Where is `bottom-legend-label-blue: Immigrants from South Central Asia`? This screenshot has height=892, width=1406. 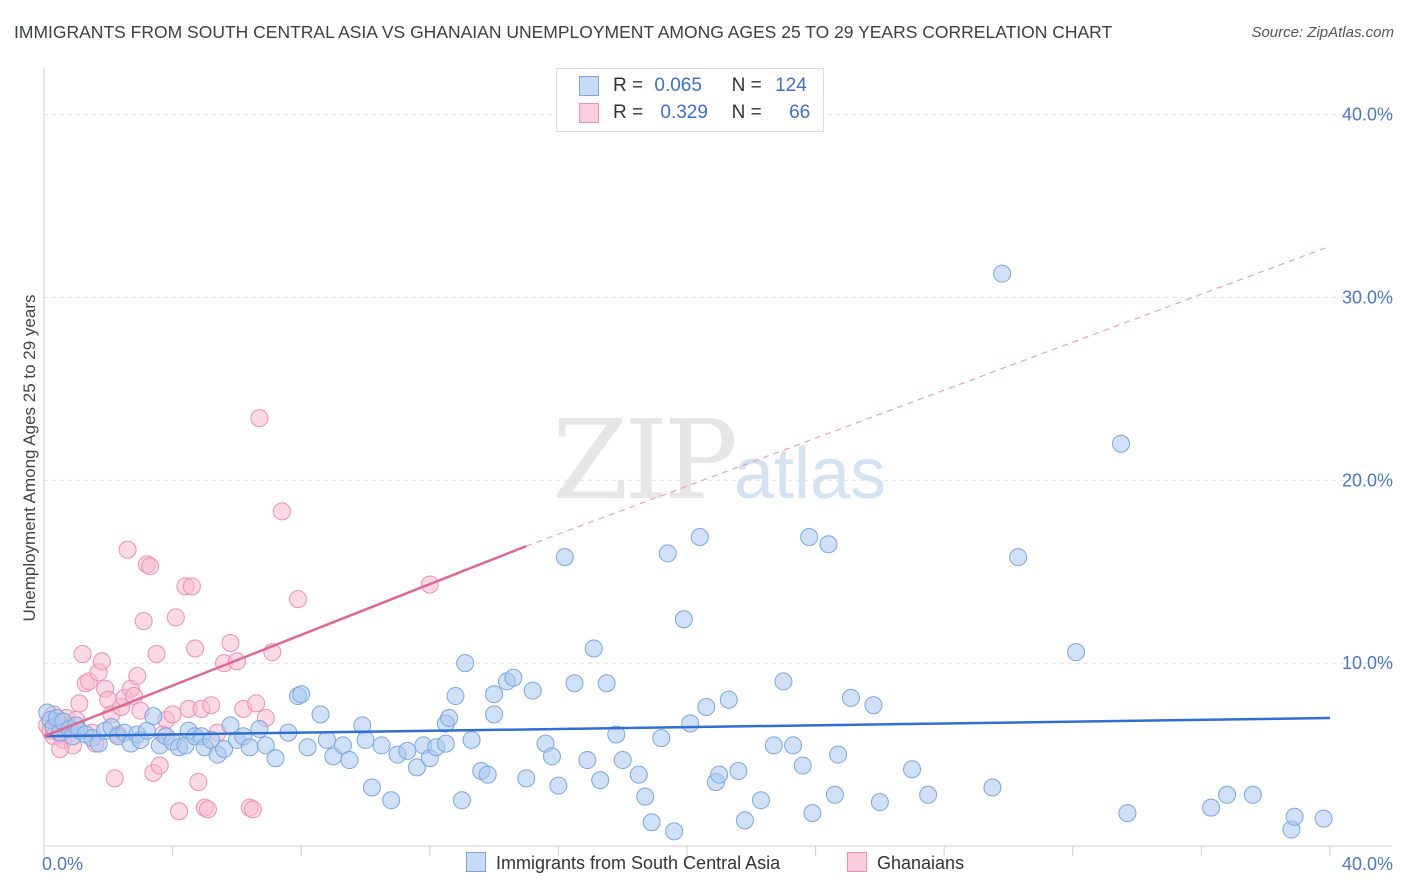 bottom-legend-label-blue: Immigrants from South Central Asia is located at coordinates (638, 863).